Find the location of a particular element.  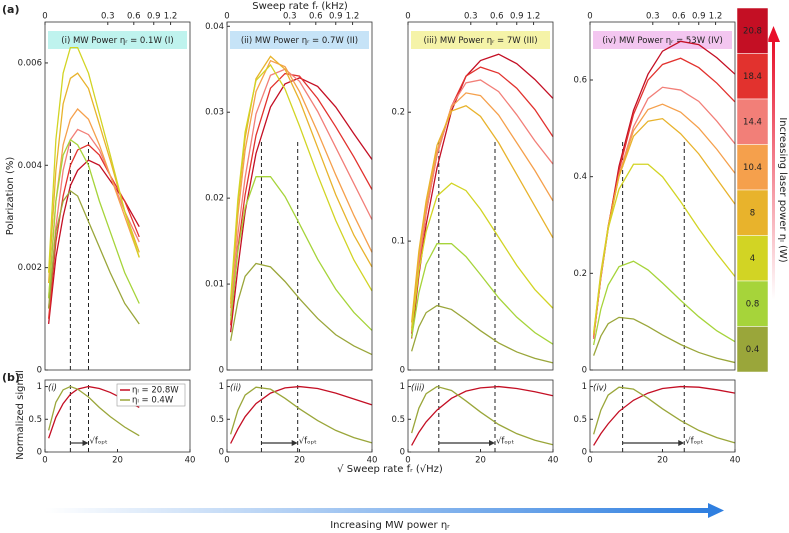

colorbar-label: 18.4 is located at coordinates (752, 77).